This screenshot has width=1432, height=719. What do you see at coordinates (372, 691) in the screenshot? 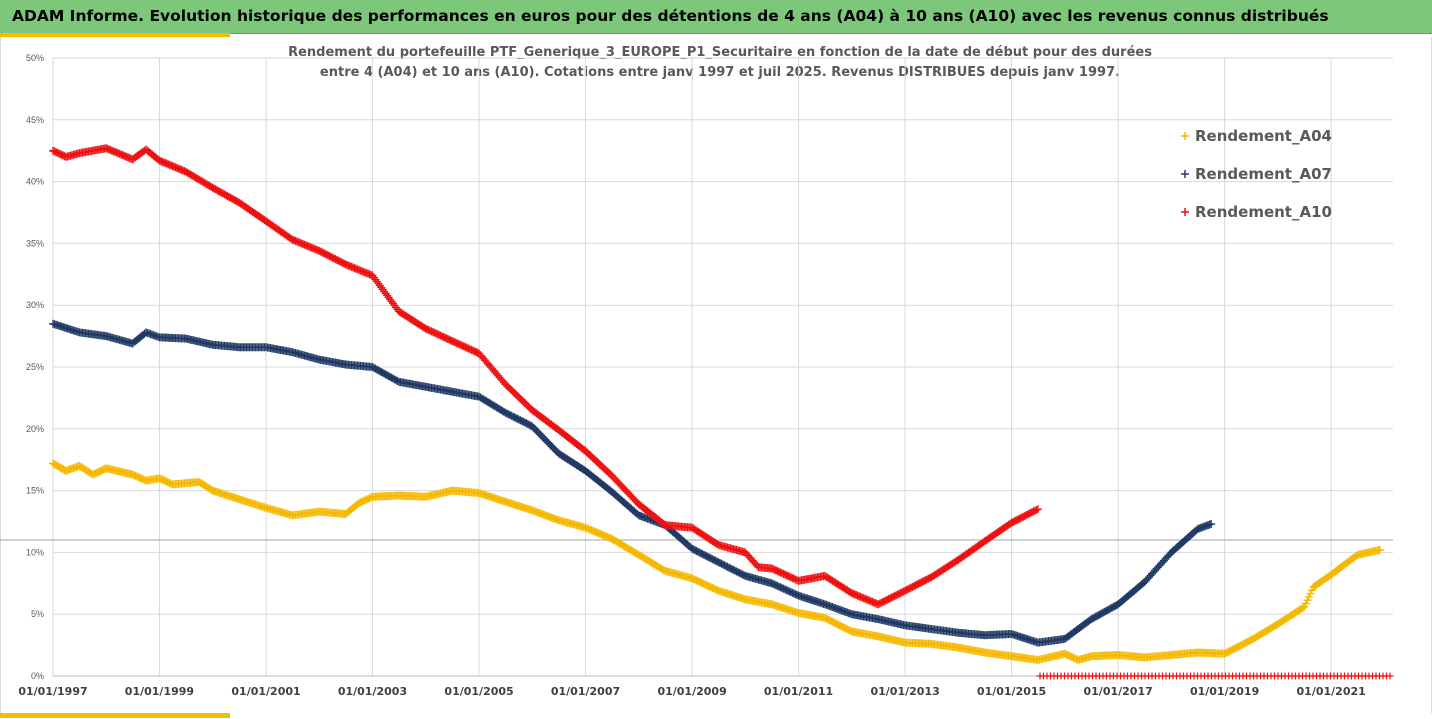
I see `x-tick-label: 01/01/2003` at bounding box center [372, 691].